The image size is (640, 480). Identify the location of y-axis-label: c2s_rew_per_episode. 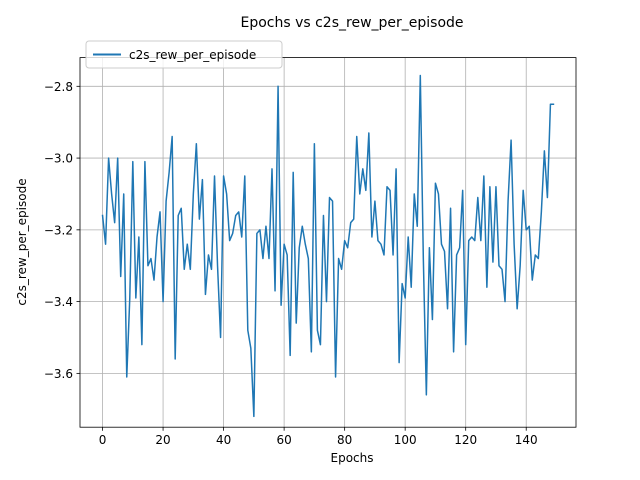
(22, 241).